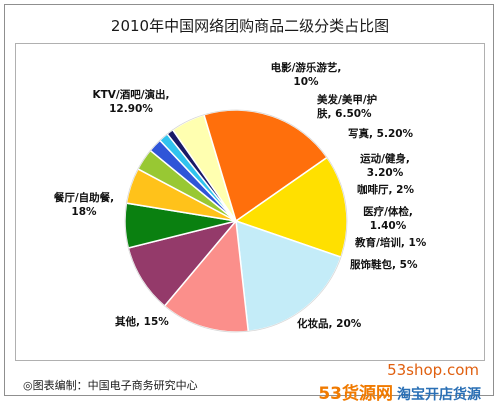  I want to click on slice-label-text: 医疗/体检,, so click(388, 211).